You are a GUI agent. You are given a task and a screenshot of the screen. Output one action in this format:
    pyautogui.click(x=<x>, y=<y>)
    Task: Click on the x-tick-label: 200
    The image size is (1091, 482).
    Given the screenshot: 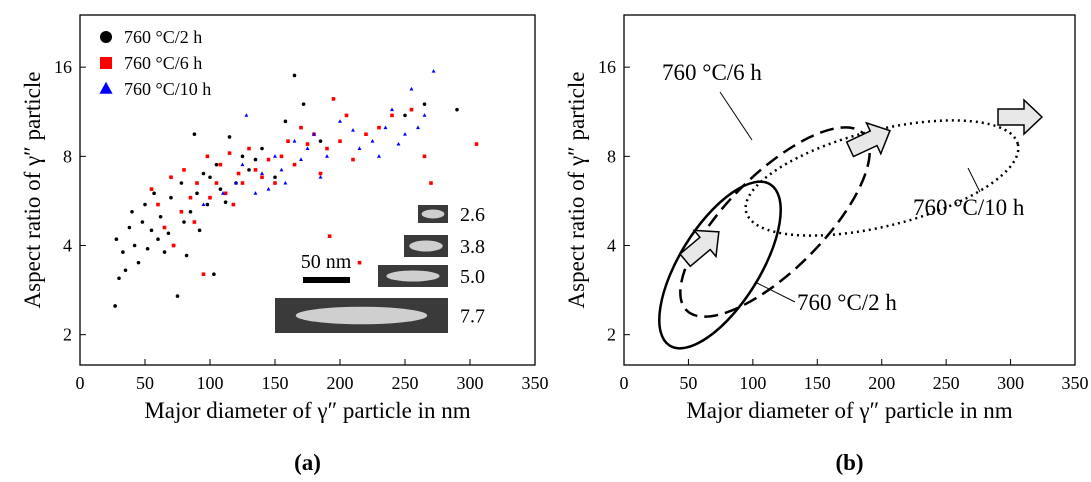 What is the action you would take?
    pyautogui.click(x=340, y=383)
    